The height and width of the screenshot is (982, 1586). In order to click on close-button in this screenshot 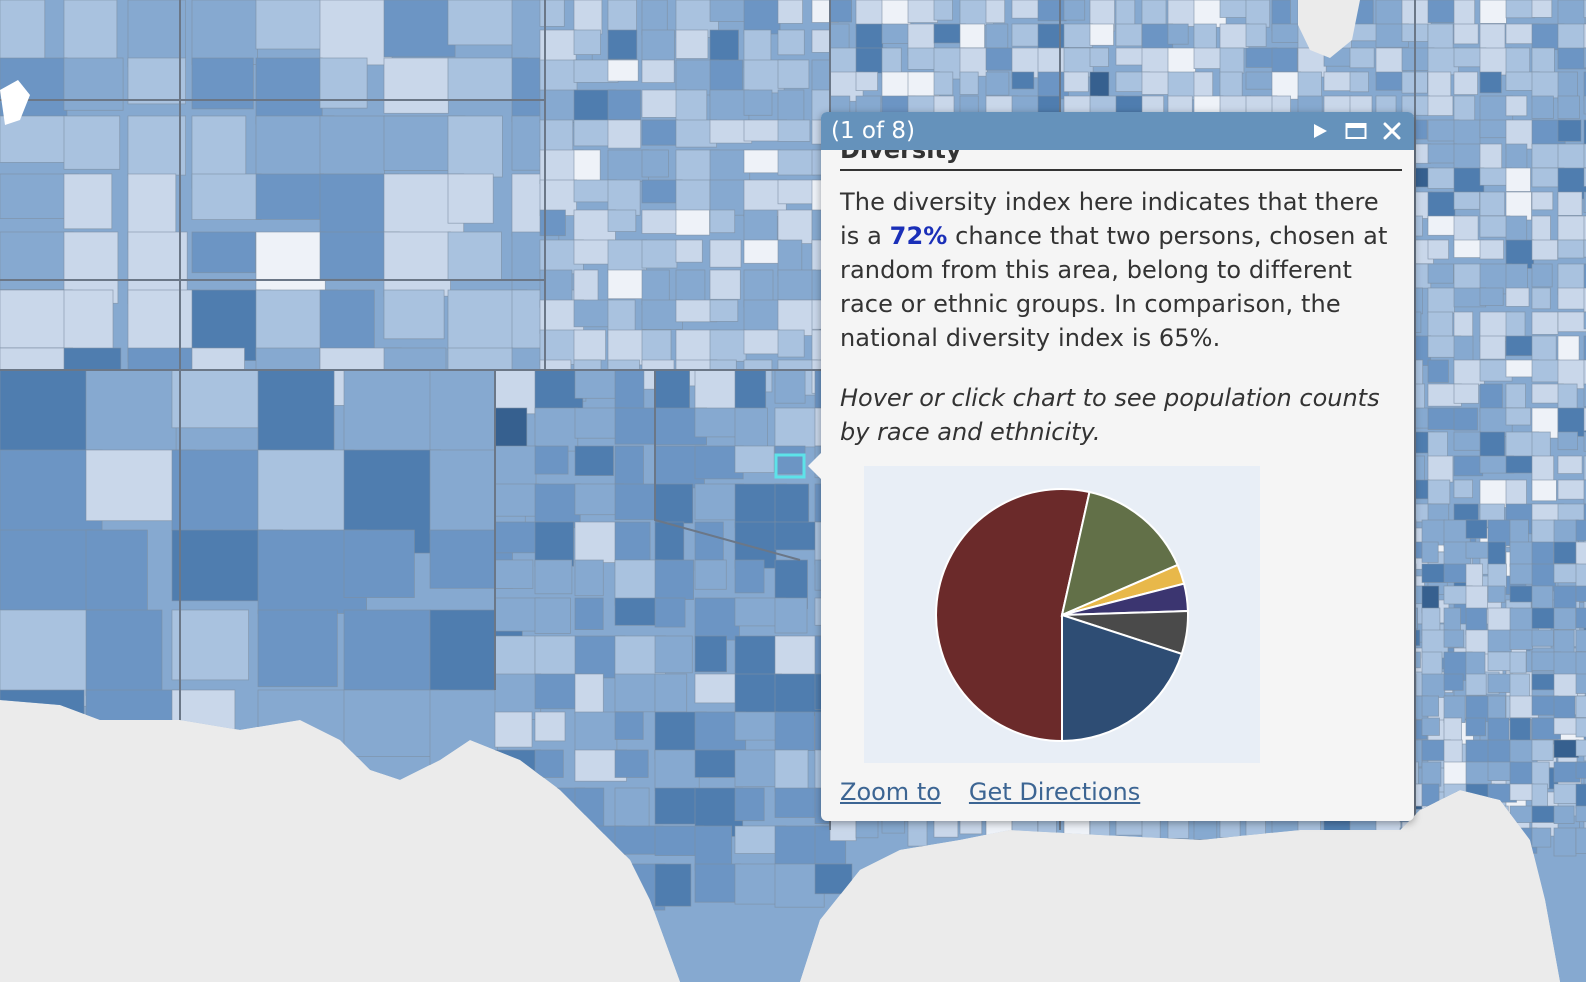, I will do `click(1392, 131)`.